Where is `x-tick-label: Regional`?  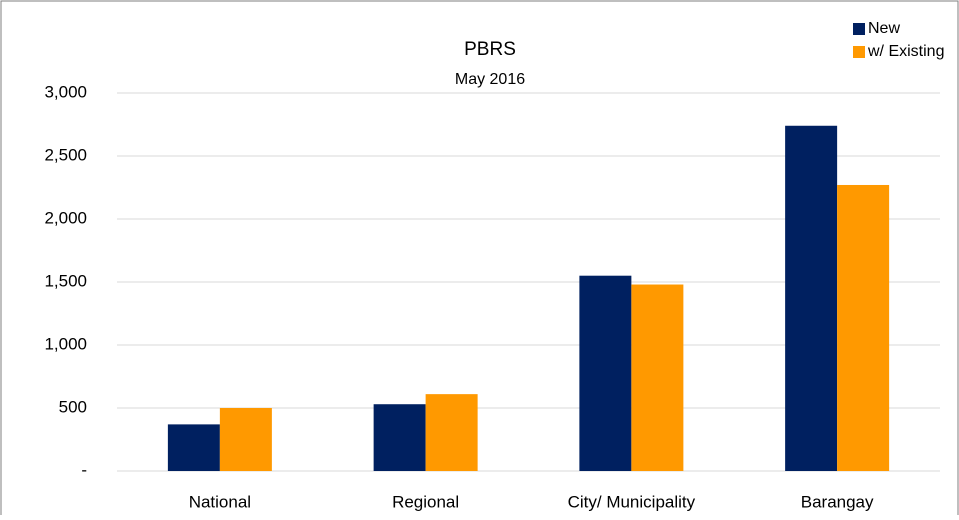 x-tick-label: Regional is located at coordinates (425, 501).